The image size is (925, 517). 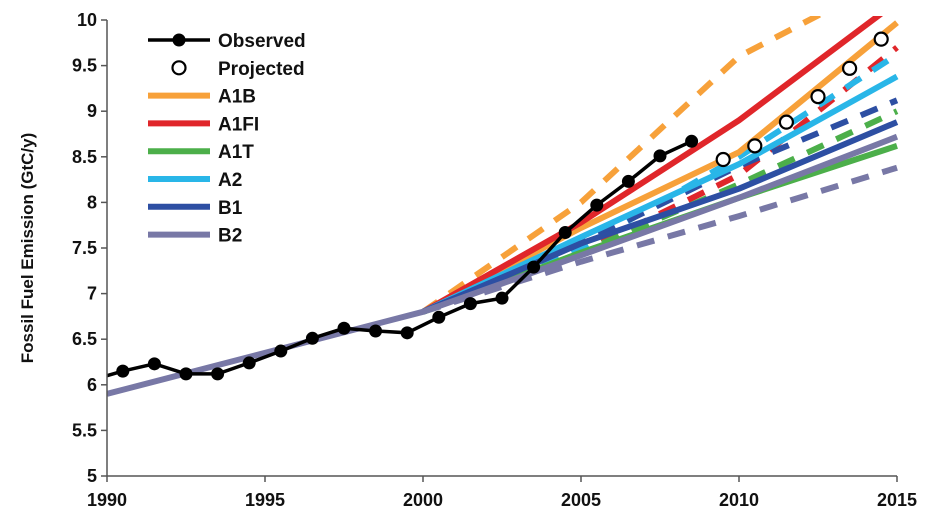 What do you see at coordinates (897, 500) in the screenshot?
I see `x-tick-label: 2015` at bounding box center [897, 500].